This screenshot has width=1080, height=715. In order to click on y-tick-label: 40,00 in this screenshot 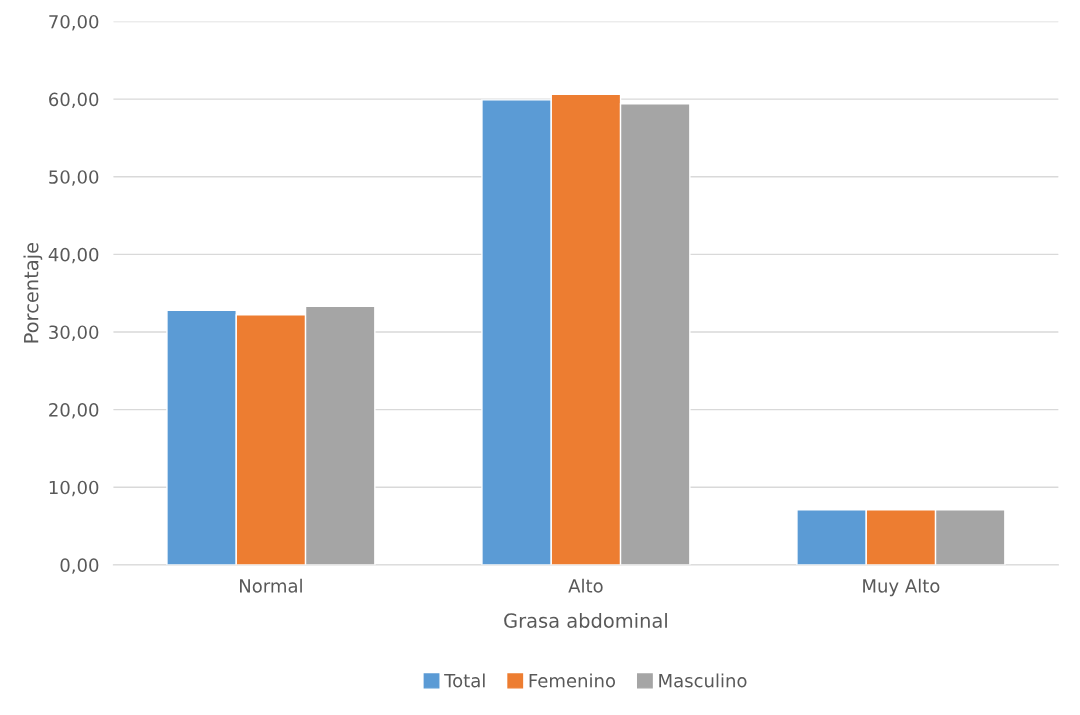, I will do `click(73, 255)`.